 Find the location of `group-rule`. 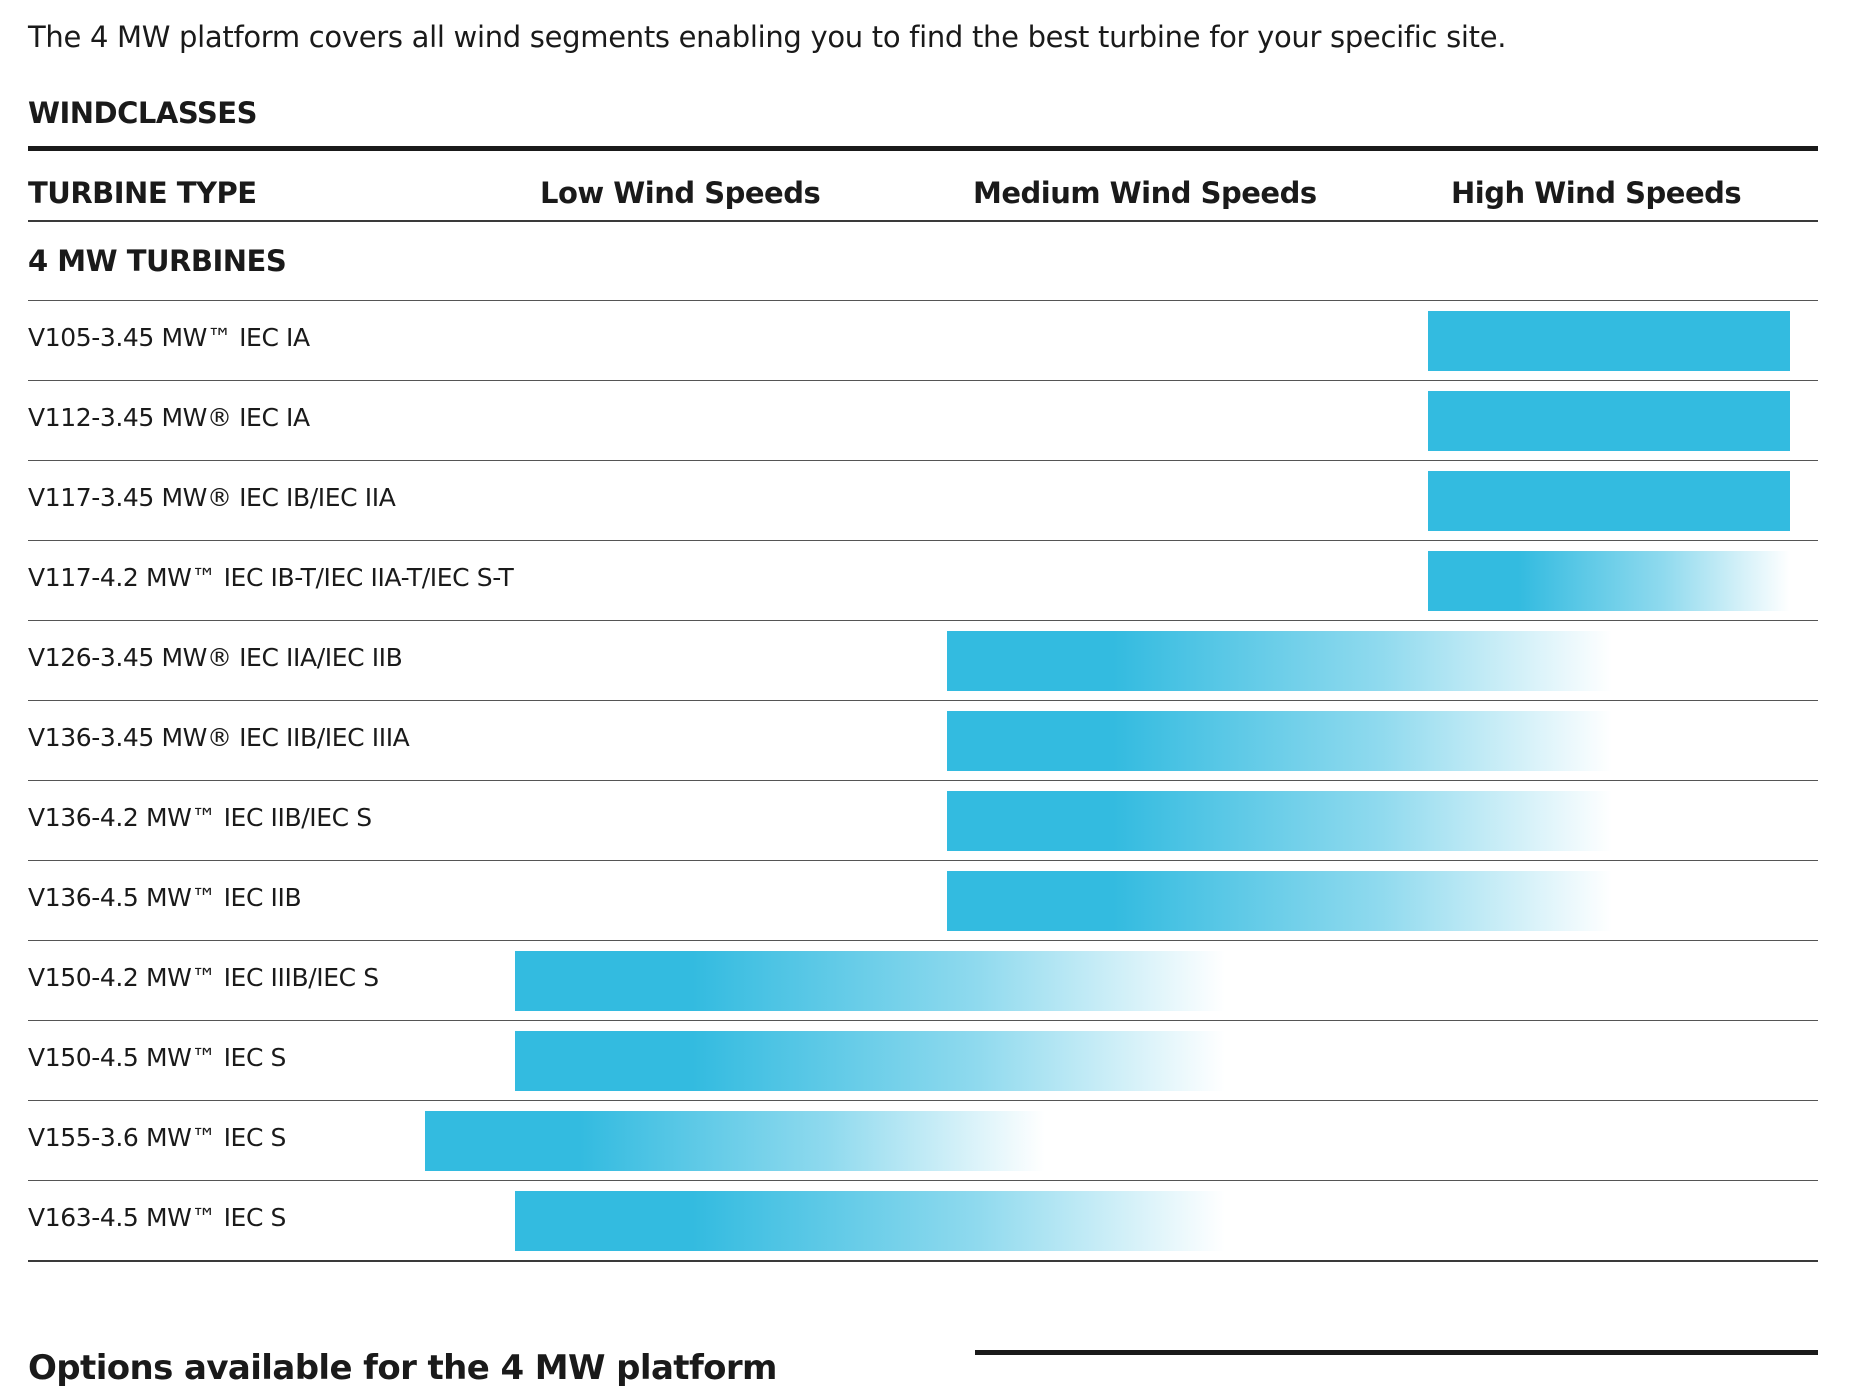

group-rule is located at coordinates (923, 300).